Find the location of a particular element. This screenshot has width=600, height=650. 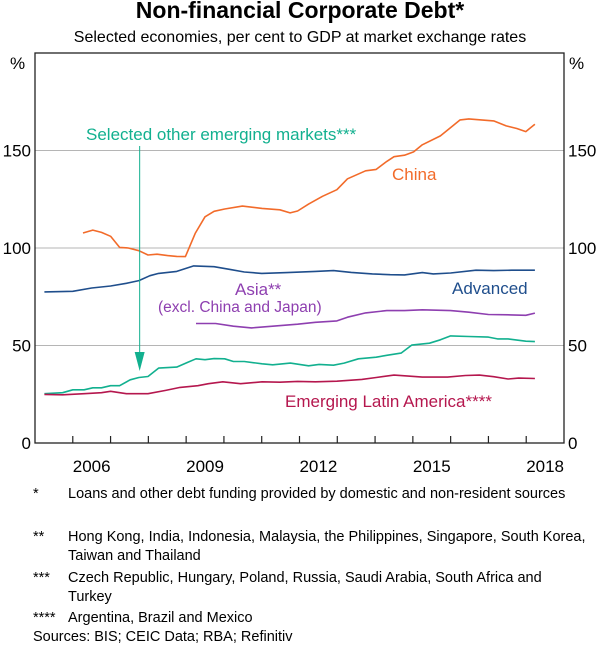

sources: Sources: BIS; CEIC Data; RBA; Refinitiv is located at coordinates (163, 637).